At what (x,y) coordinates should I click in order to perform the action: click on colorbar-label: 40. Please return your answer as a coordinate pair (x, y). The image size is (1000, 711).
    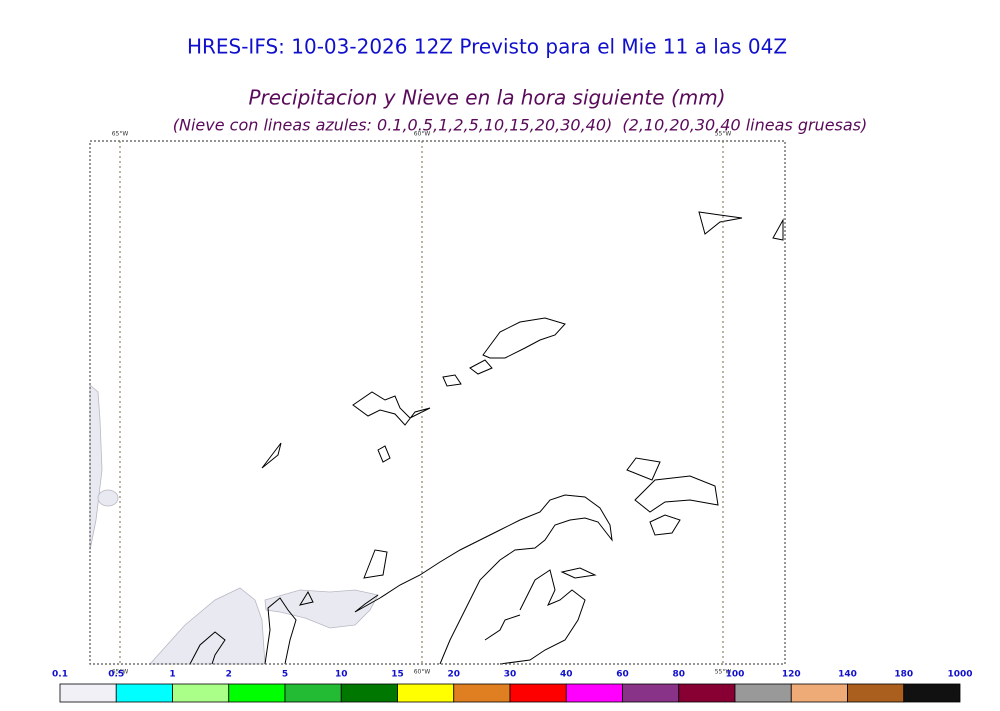
    Looking at the image, I should click on (566, 675).